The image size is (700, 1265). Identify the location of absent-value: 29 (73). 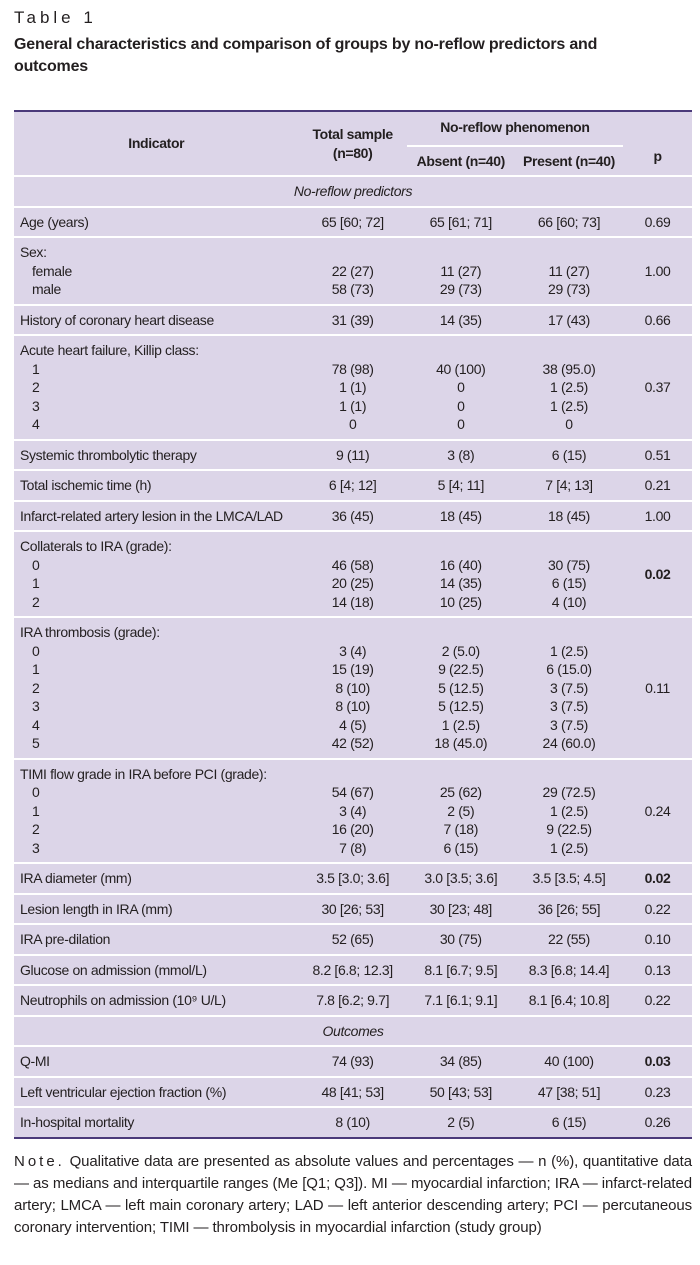
(460, 289).